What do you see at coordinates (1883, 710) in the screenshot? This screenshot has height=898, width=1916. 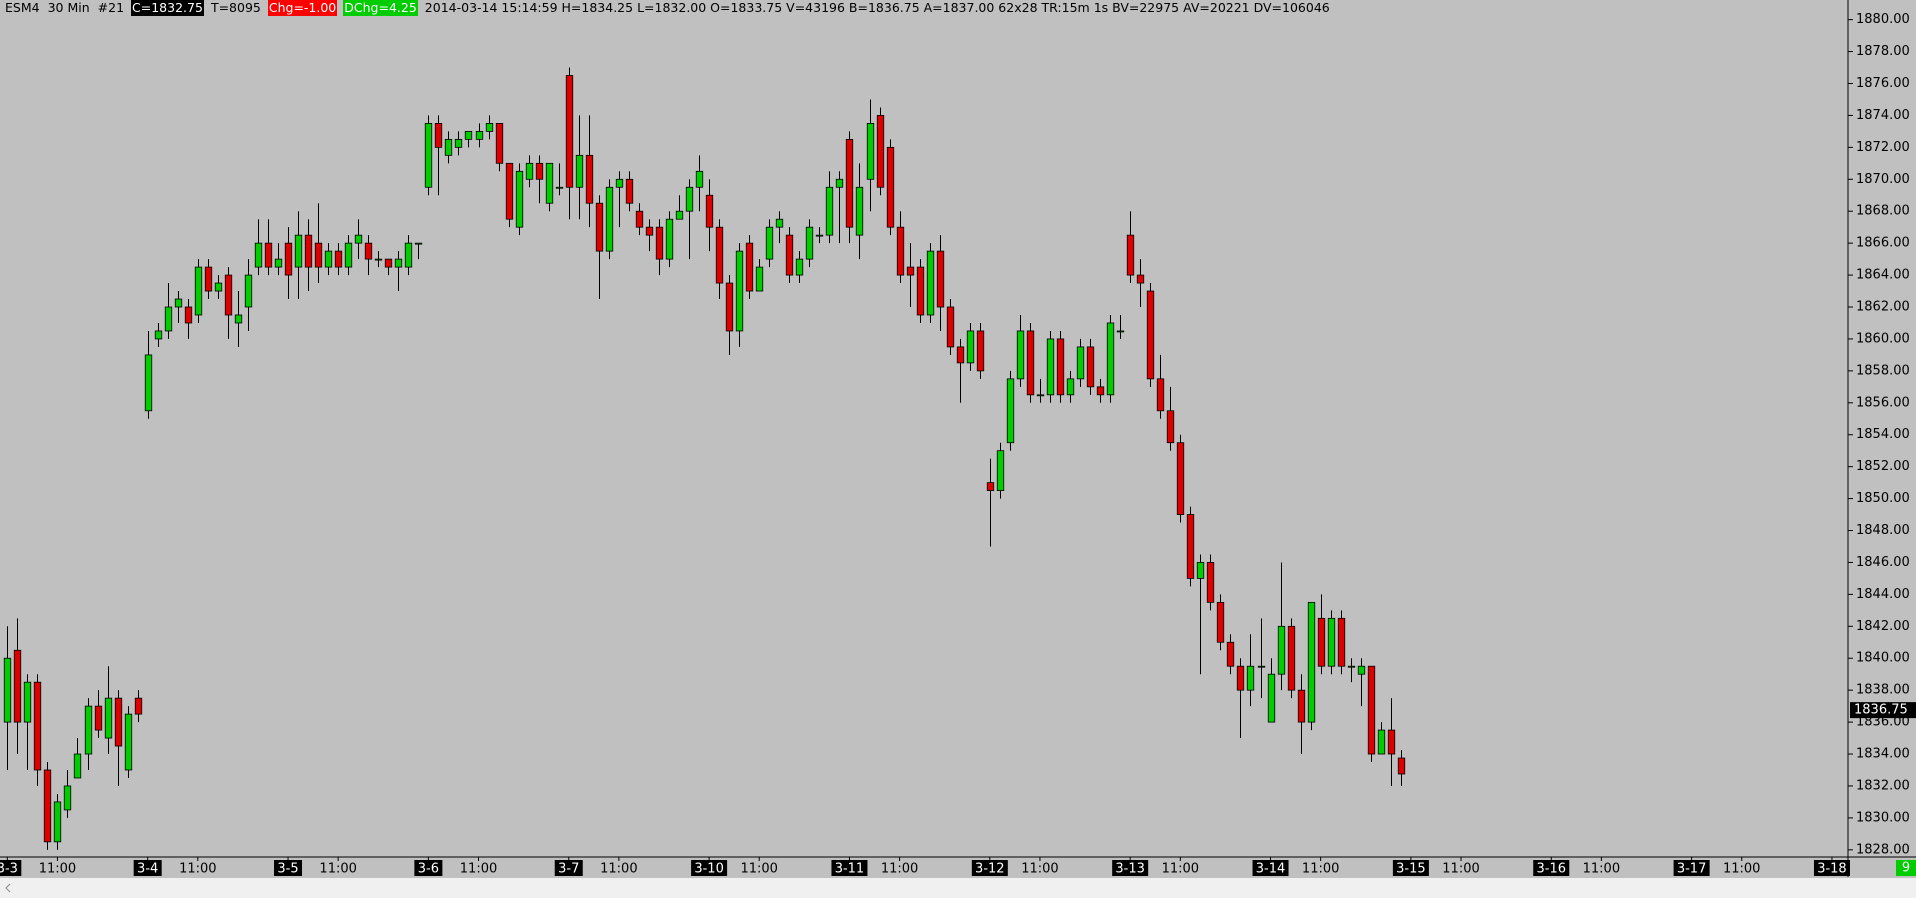 I see `price-marker-bg` at bounding box center [1883, 710].